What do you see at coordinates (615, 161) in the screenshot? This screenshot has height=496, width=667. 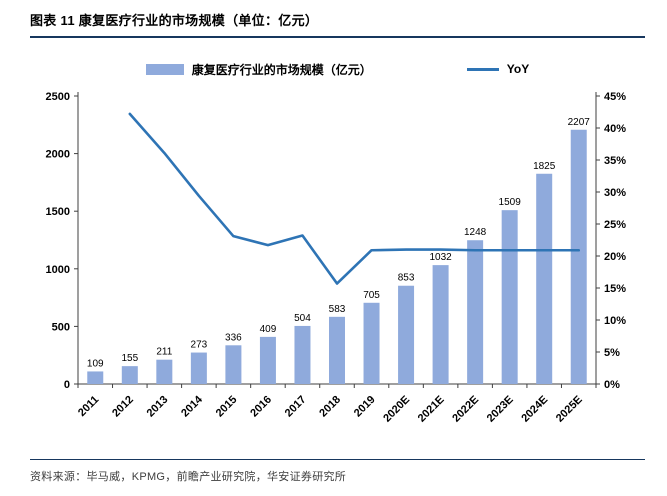 I see `right-axis-label: 35%` at bounding box center [615, 161].